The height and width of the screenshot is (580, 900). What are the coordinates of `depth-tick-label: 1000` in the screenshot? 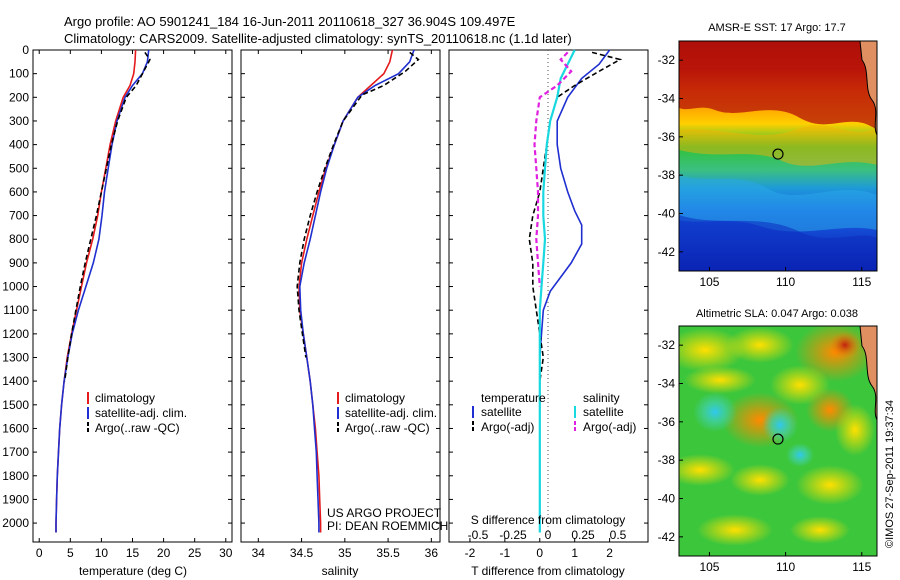 It's located at (15, 287).